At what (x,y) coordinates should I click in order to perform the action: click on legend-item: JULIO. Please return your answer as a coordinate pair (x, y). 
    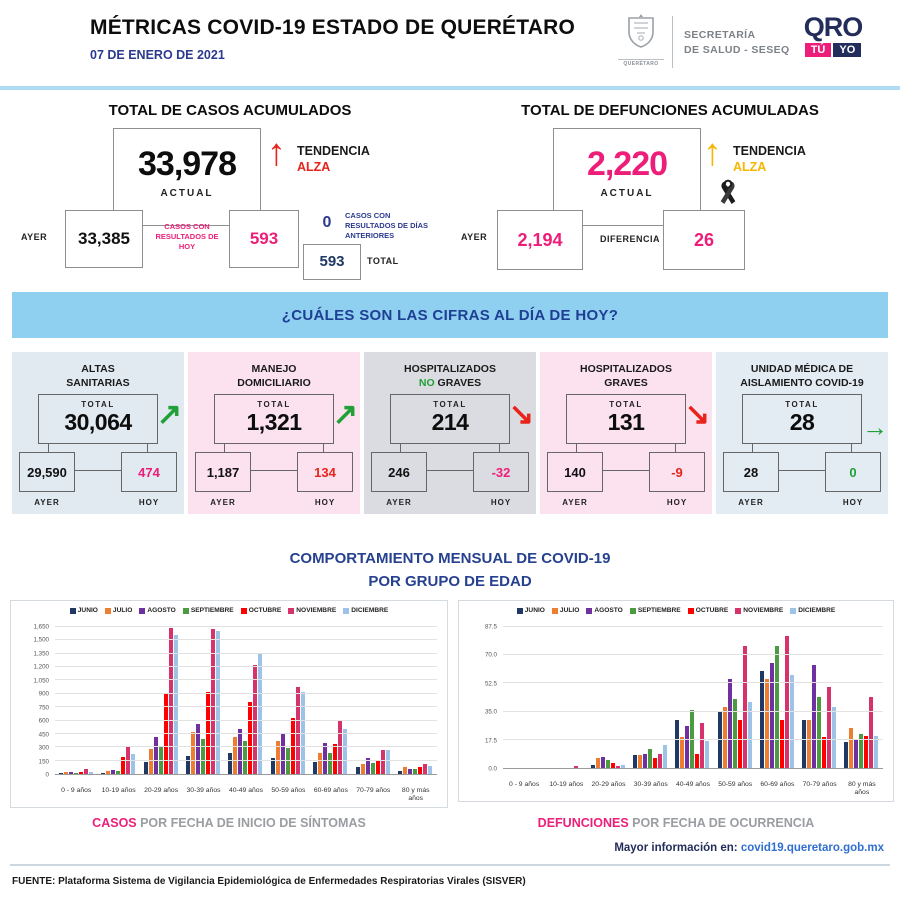
    Looking at the image, I should click on (118, 610).